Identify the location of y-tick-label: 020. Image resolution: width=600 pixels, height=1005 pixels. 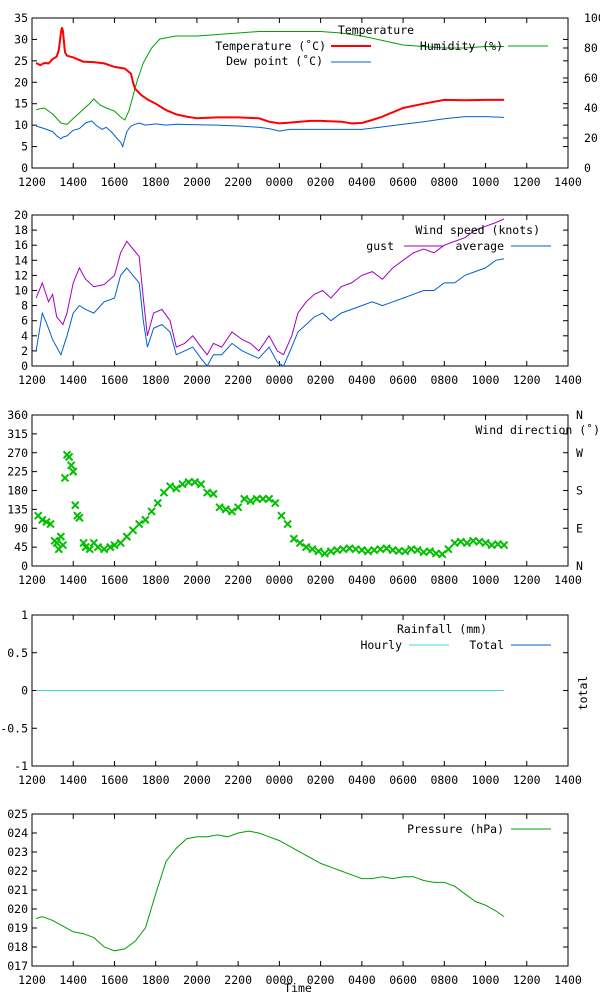
(17, 909).